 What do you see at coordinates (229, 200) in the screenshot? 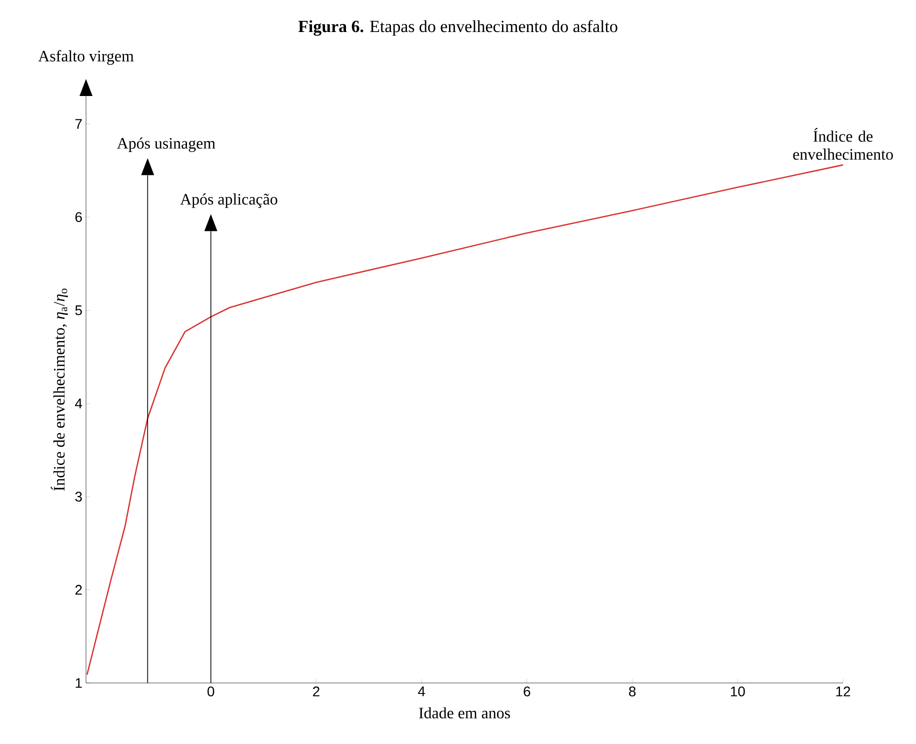
I see `ref-line-label: Após aplicação` at bounding box center [229, 200].